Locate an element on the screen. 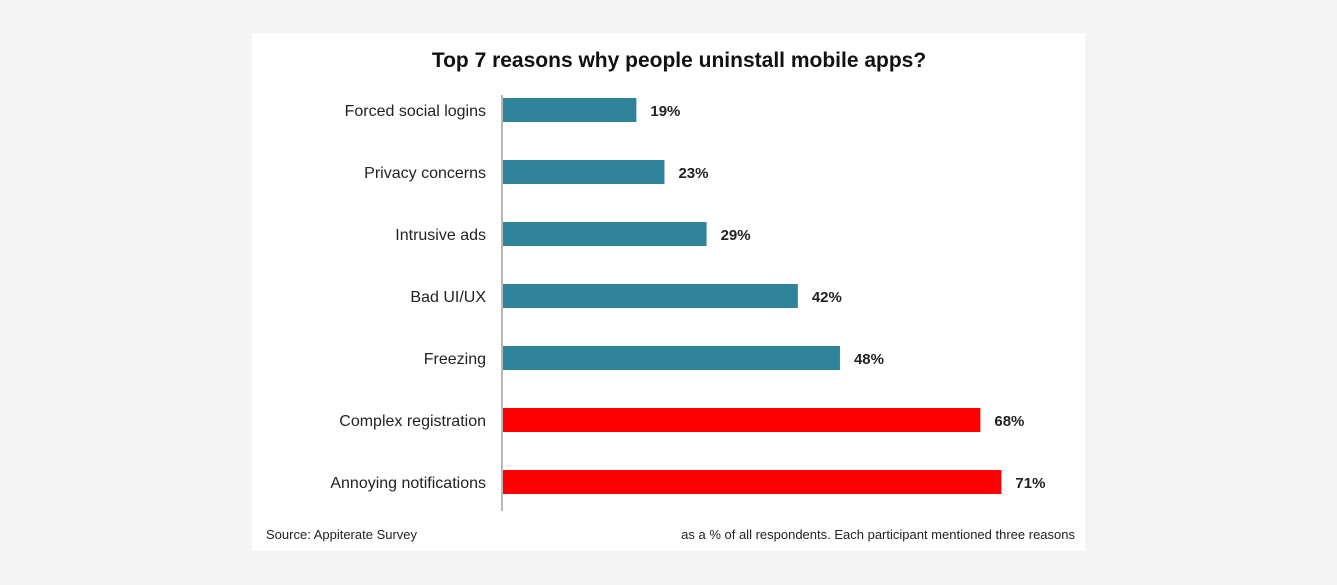  category-label: Annoying notifications is located at coordinates (408, 483).